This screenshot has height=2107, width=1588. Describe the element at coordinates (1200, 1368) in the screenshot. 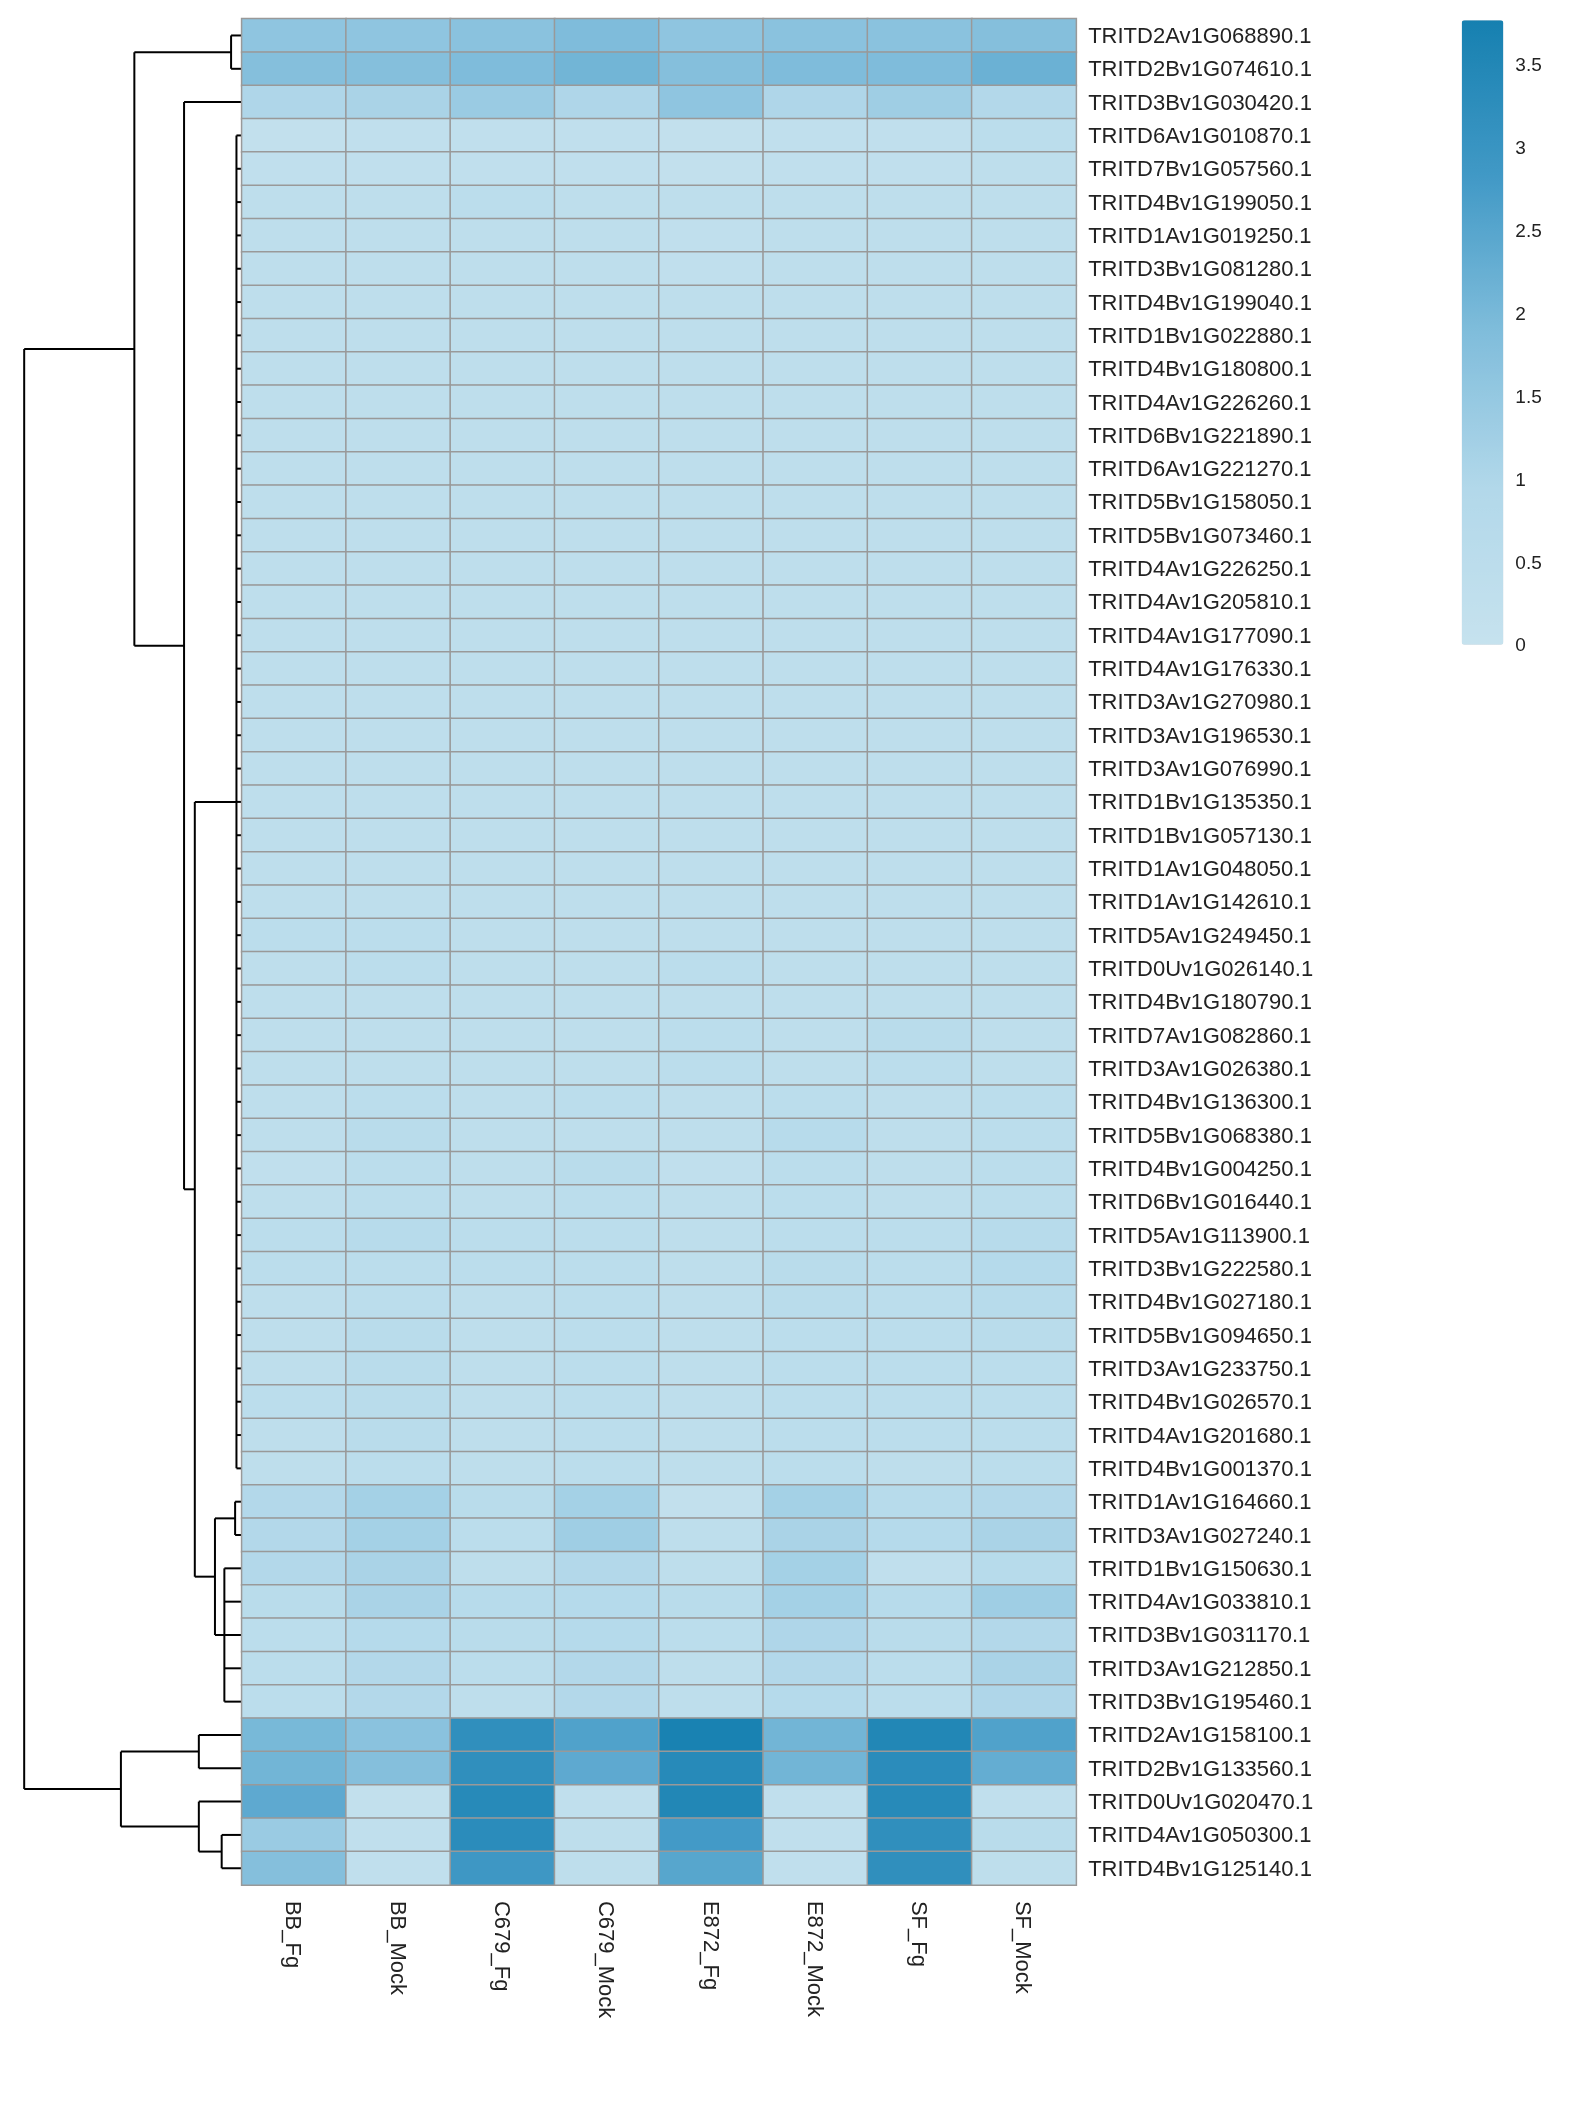

I see `y-tick-label: TRITD3Av1G233750.1` at that location.